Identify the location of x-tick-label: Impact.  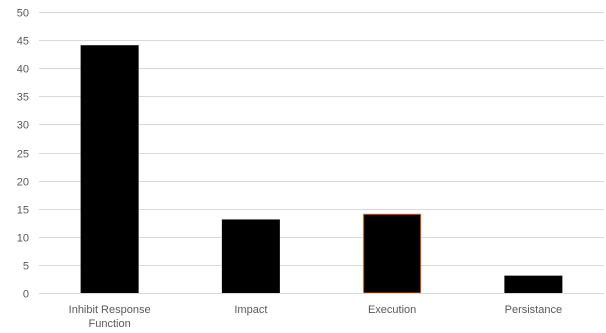
(250, 310).